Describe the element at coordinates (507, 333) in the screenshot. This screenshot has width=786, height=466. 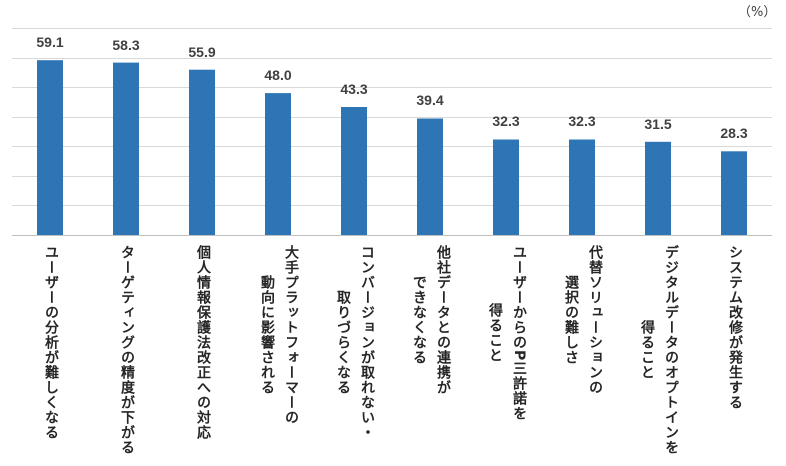
I see `category-label: ユーザーからのP三許諾を 得ること` at that location.